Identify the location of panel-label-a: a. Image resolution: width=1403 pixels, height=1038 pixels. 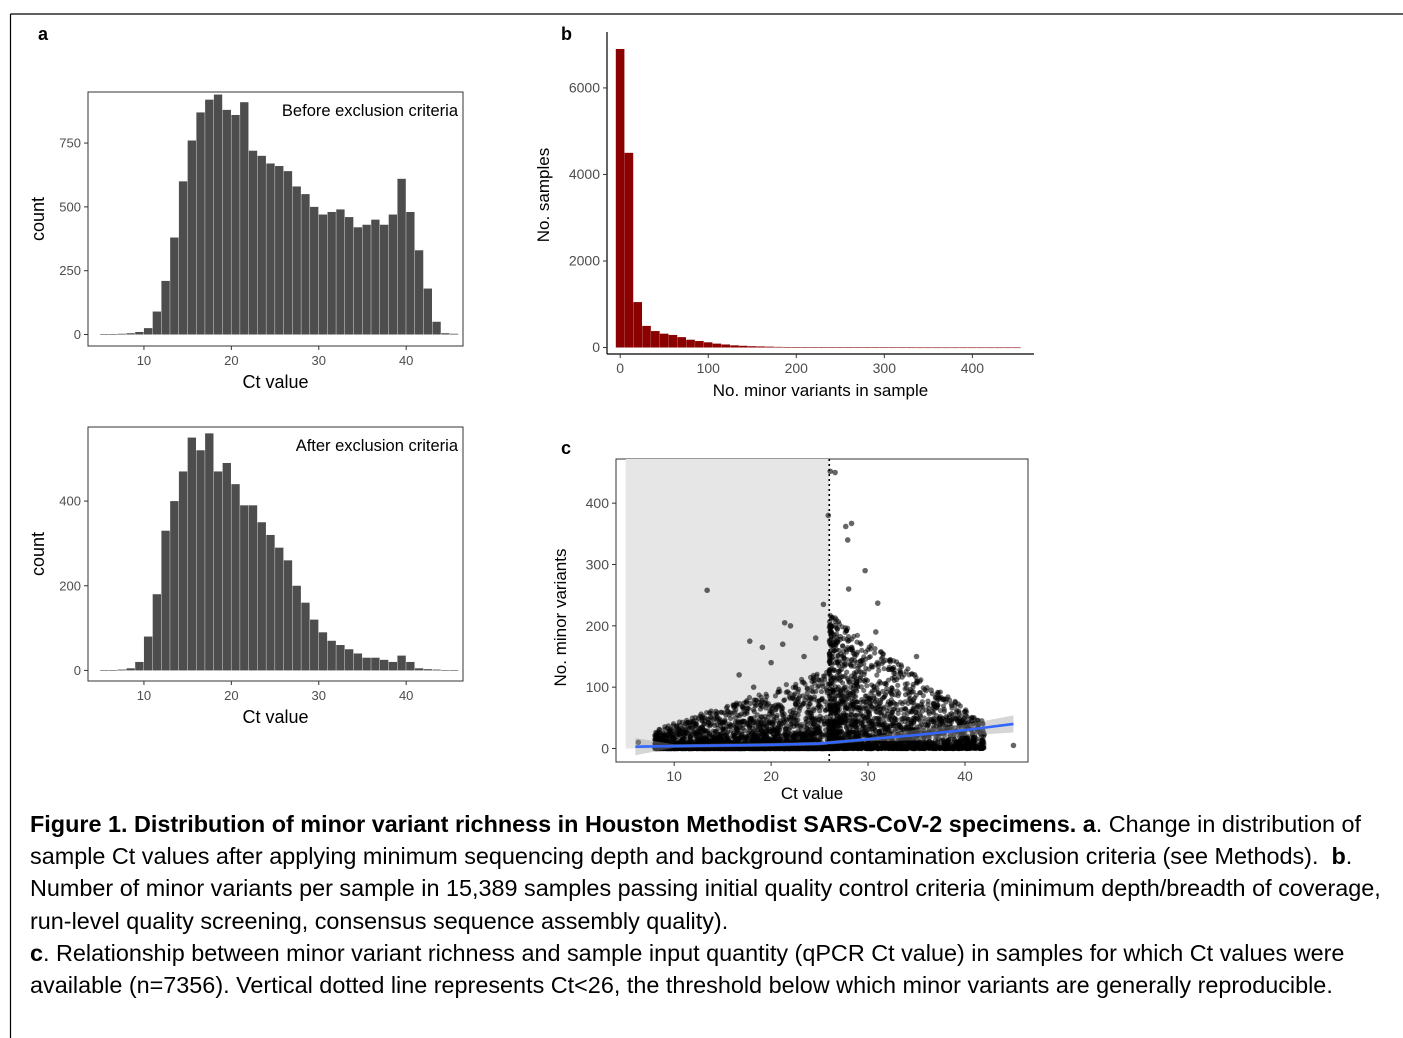
(43, 34).